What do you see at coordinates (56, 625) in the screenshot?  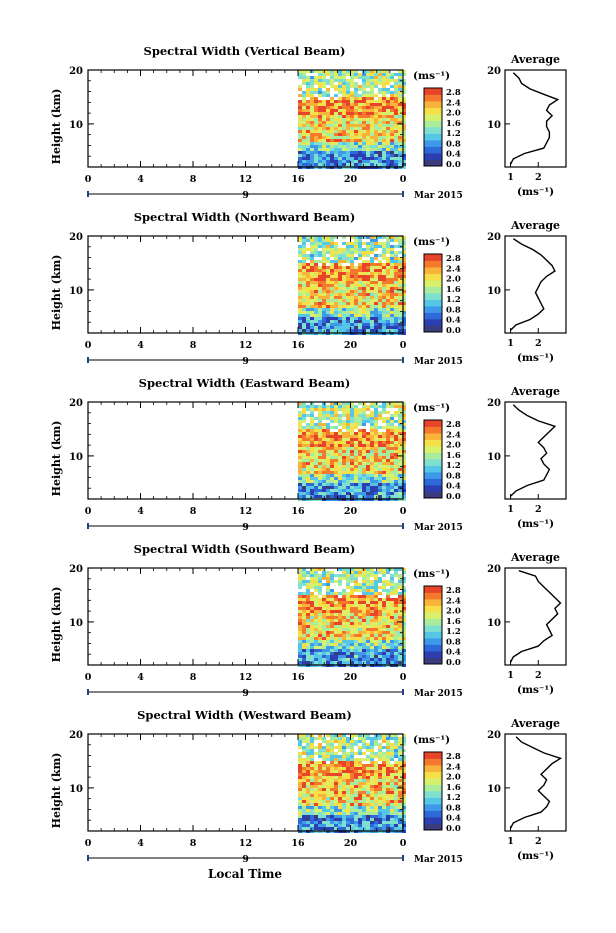 I see `y-axis-label: Height (km)` at bounding box center [56, 625].